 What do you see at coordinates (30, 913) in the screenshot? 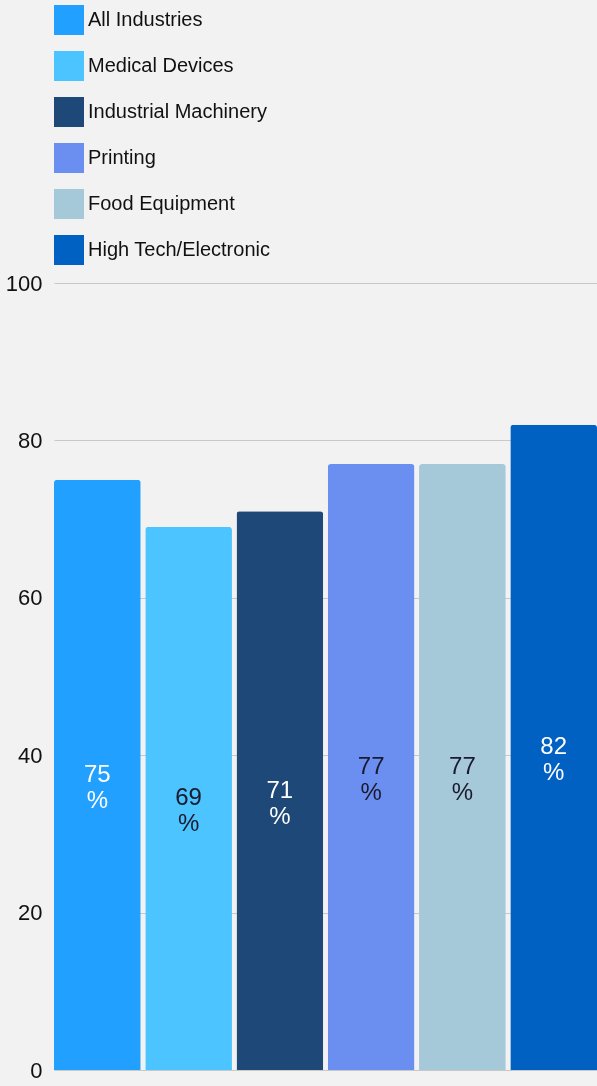
I see `y-tick-label: 20` at bounding box center [30, 913].